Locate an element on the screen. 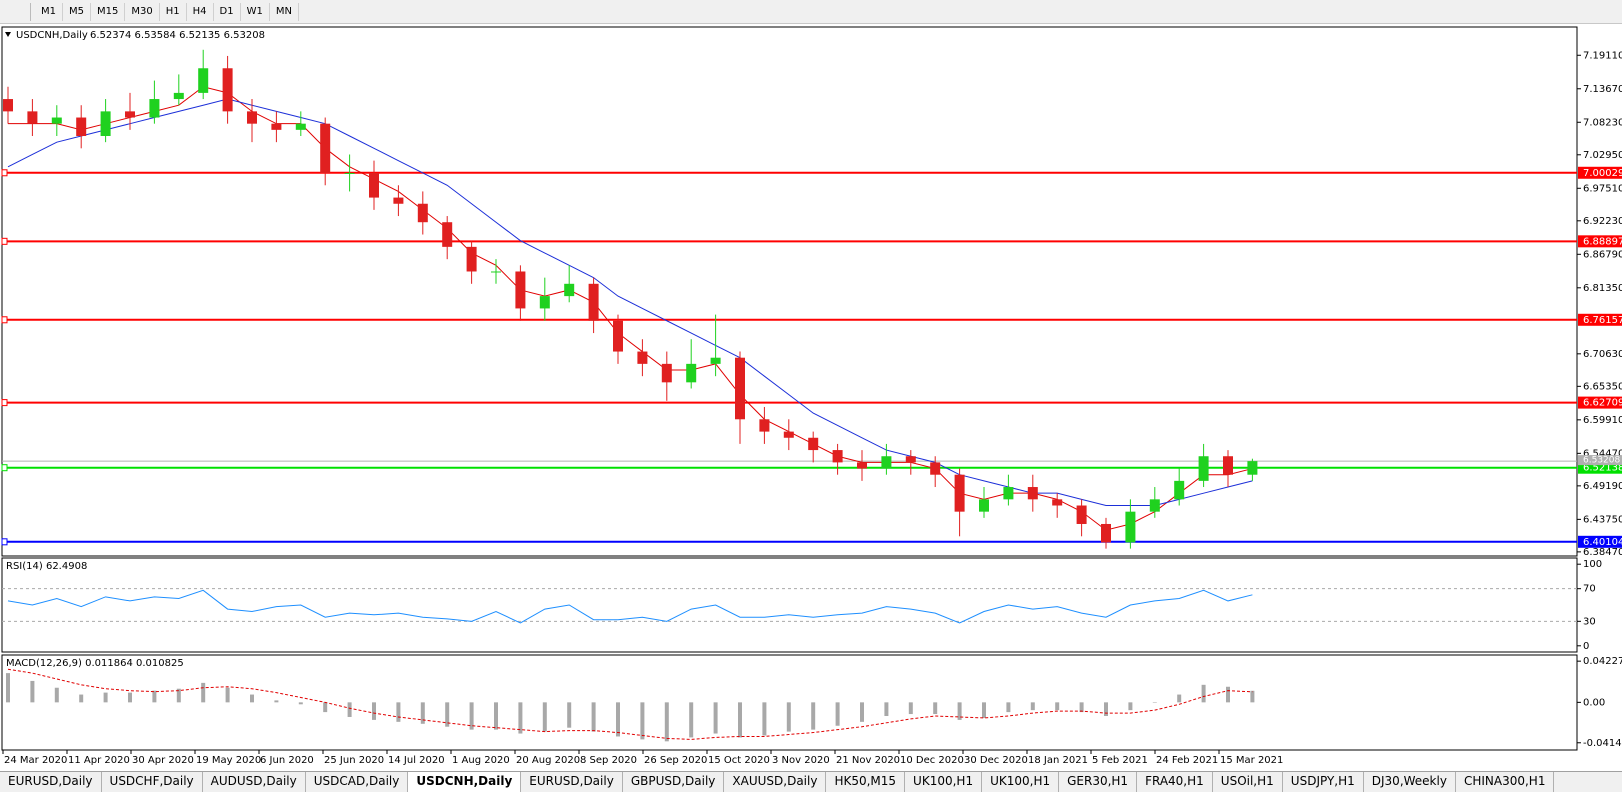 The image size is (1622, 792). menu-arrow is located at coordinates (8, 34).